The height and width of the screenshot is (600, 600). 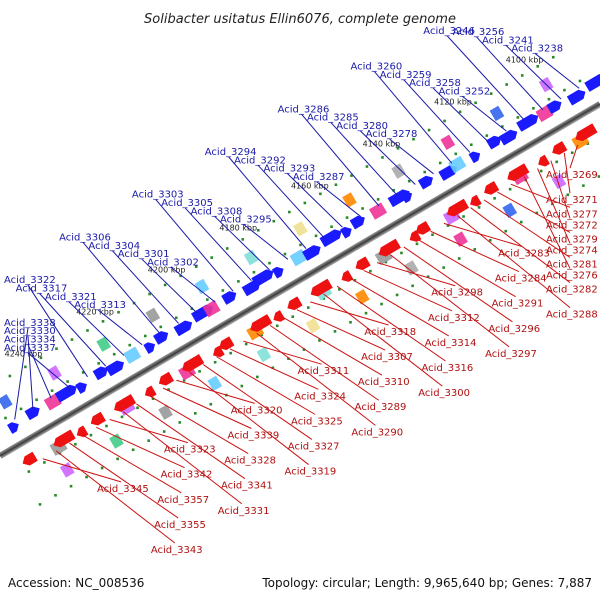 What do you see at coordinates (572, 250) in the screenshot?
I see `gene-label: Acid_3274` at bounding box center [572, 250].